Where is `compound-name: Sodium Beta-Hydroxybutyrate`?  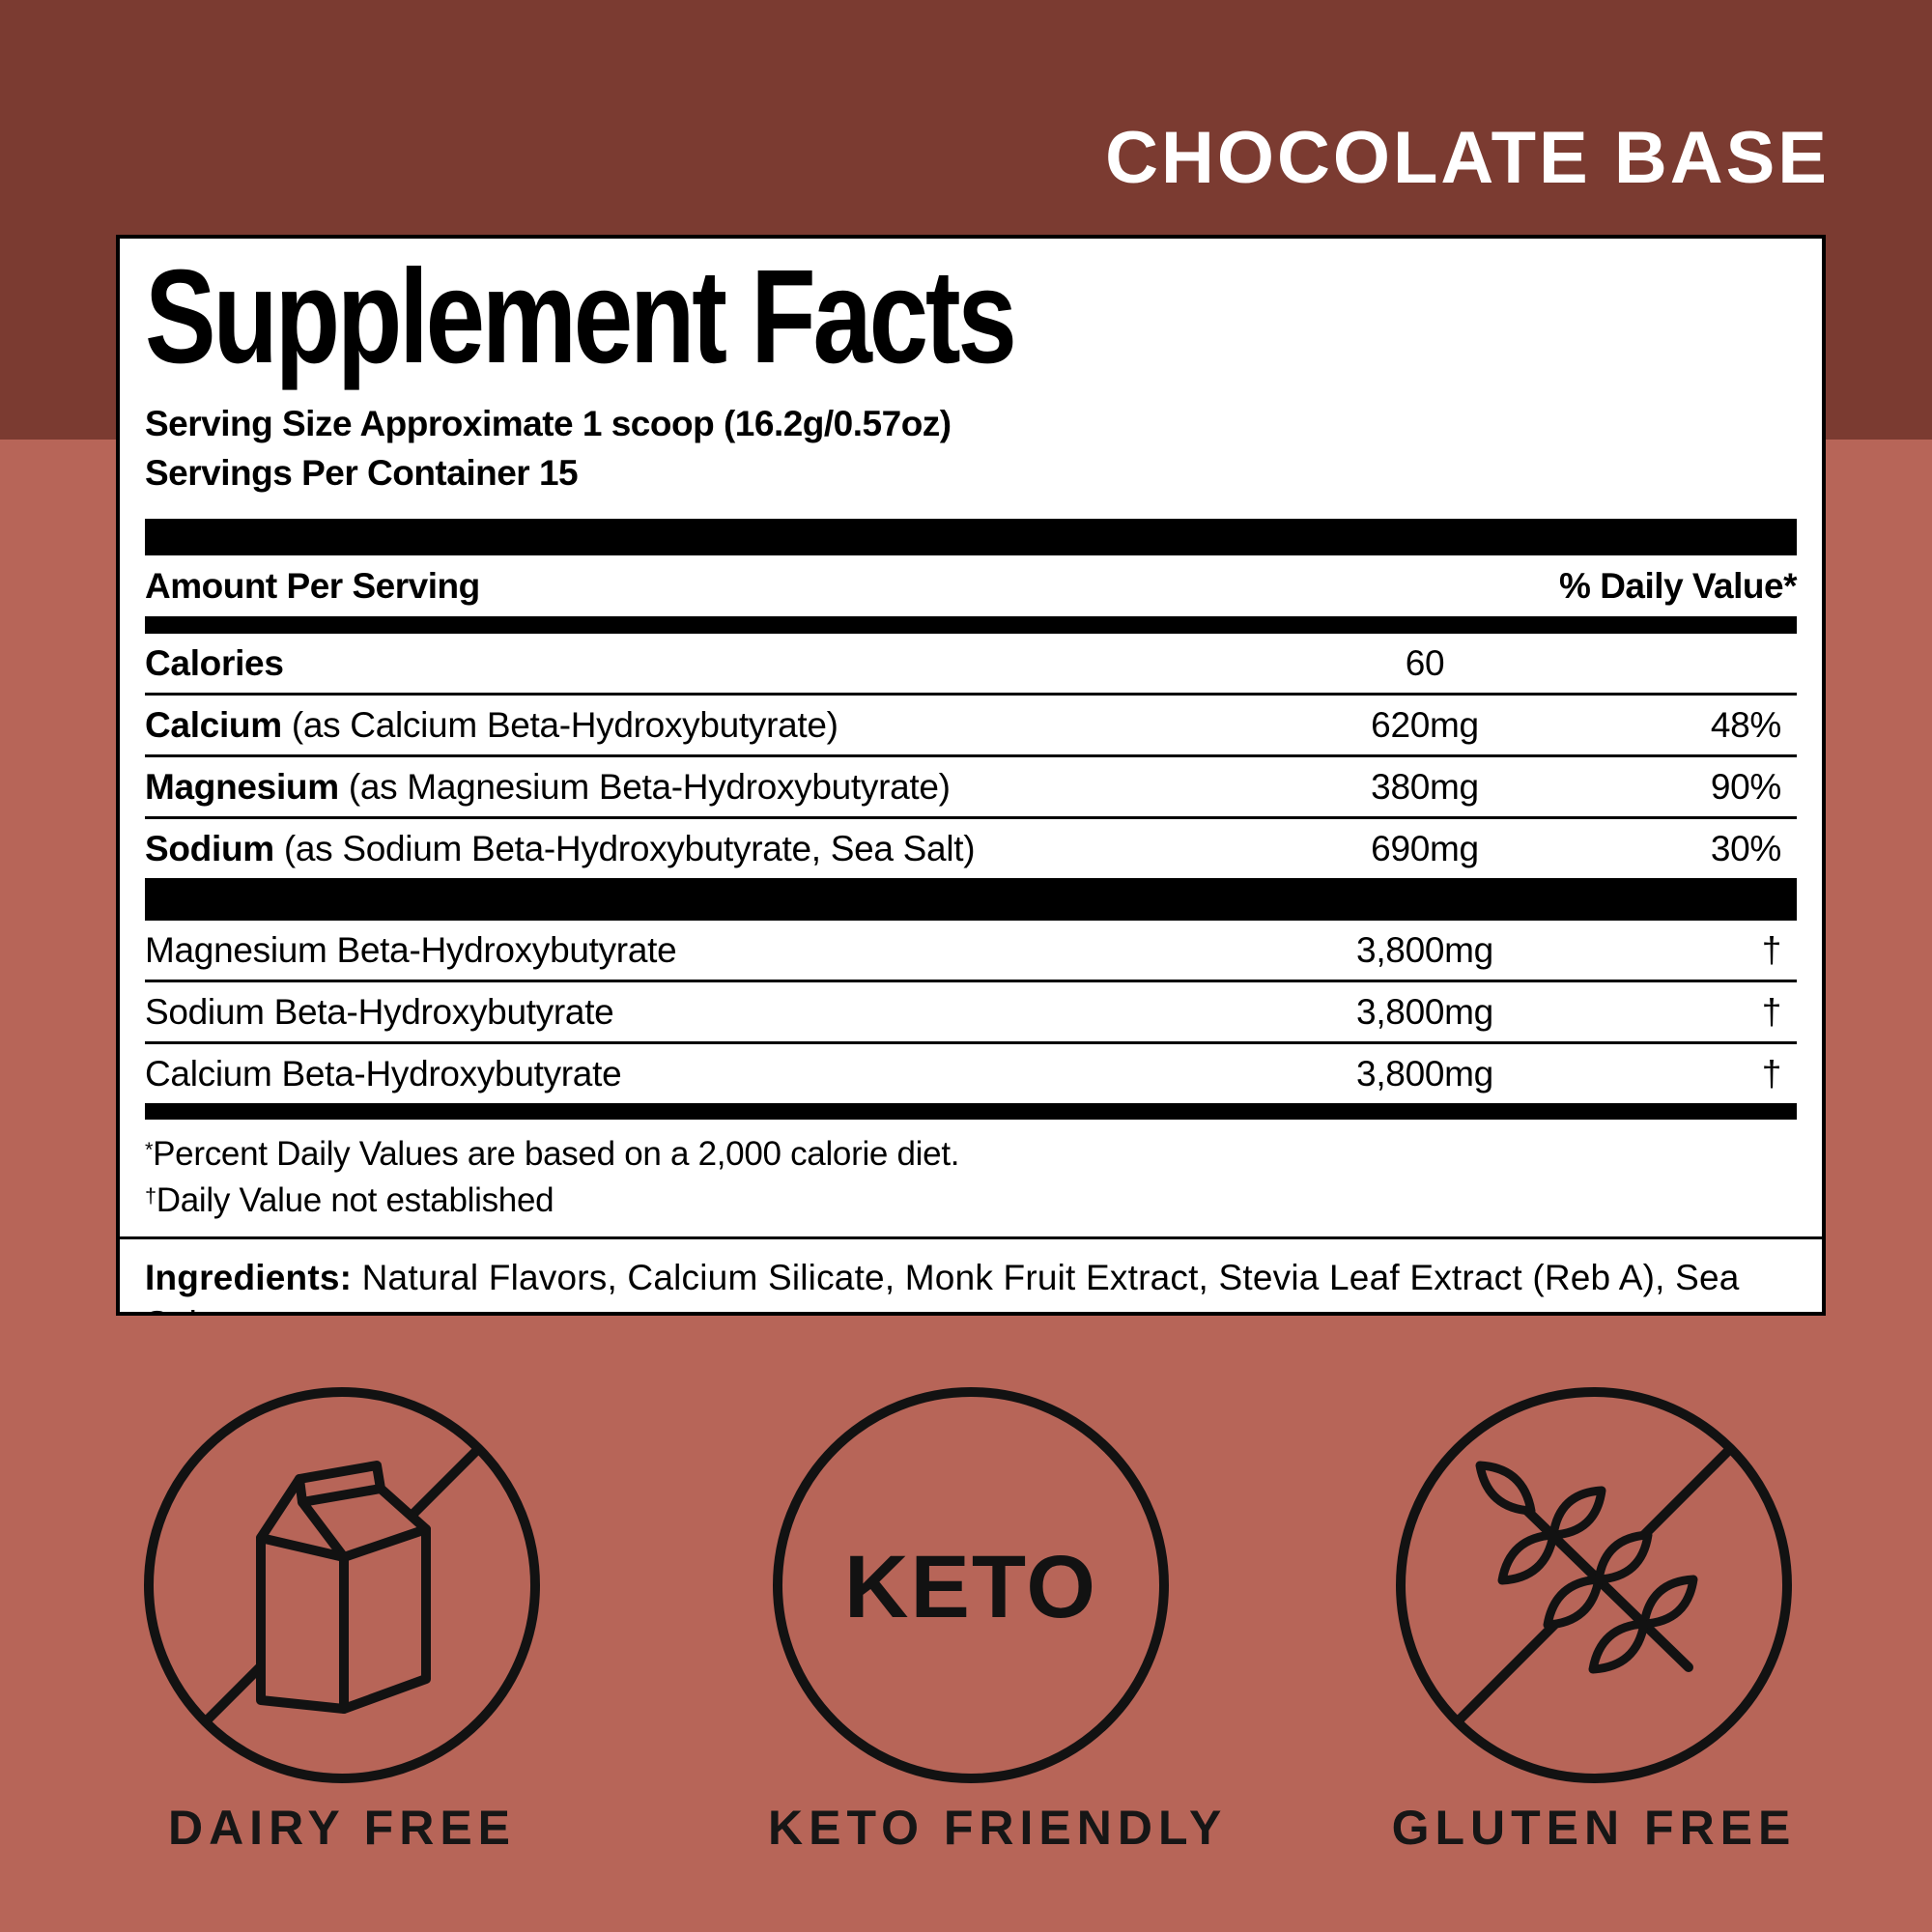
compound-name: Sodium Beta-Hydroxybutyrate is located at coordinates (379, 1011).